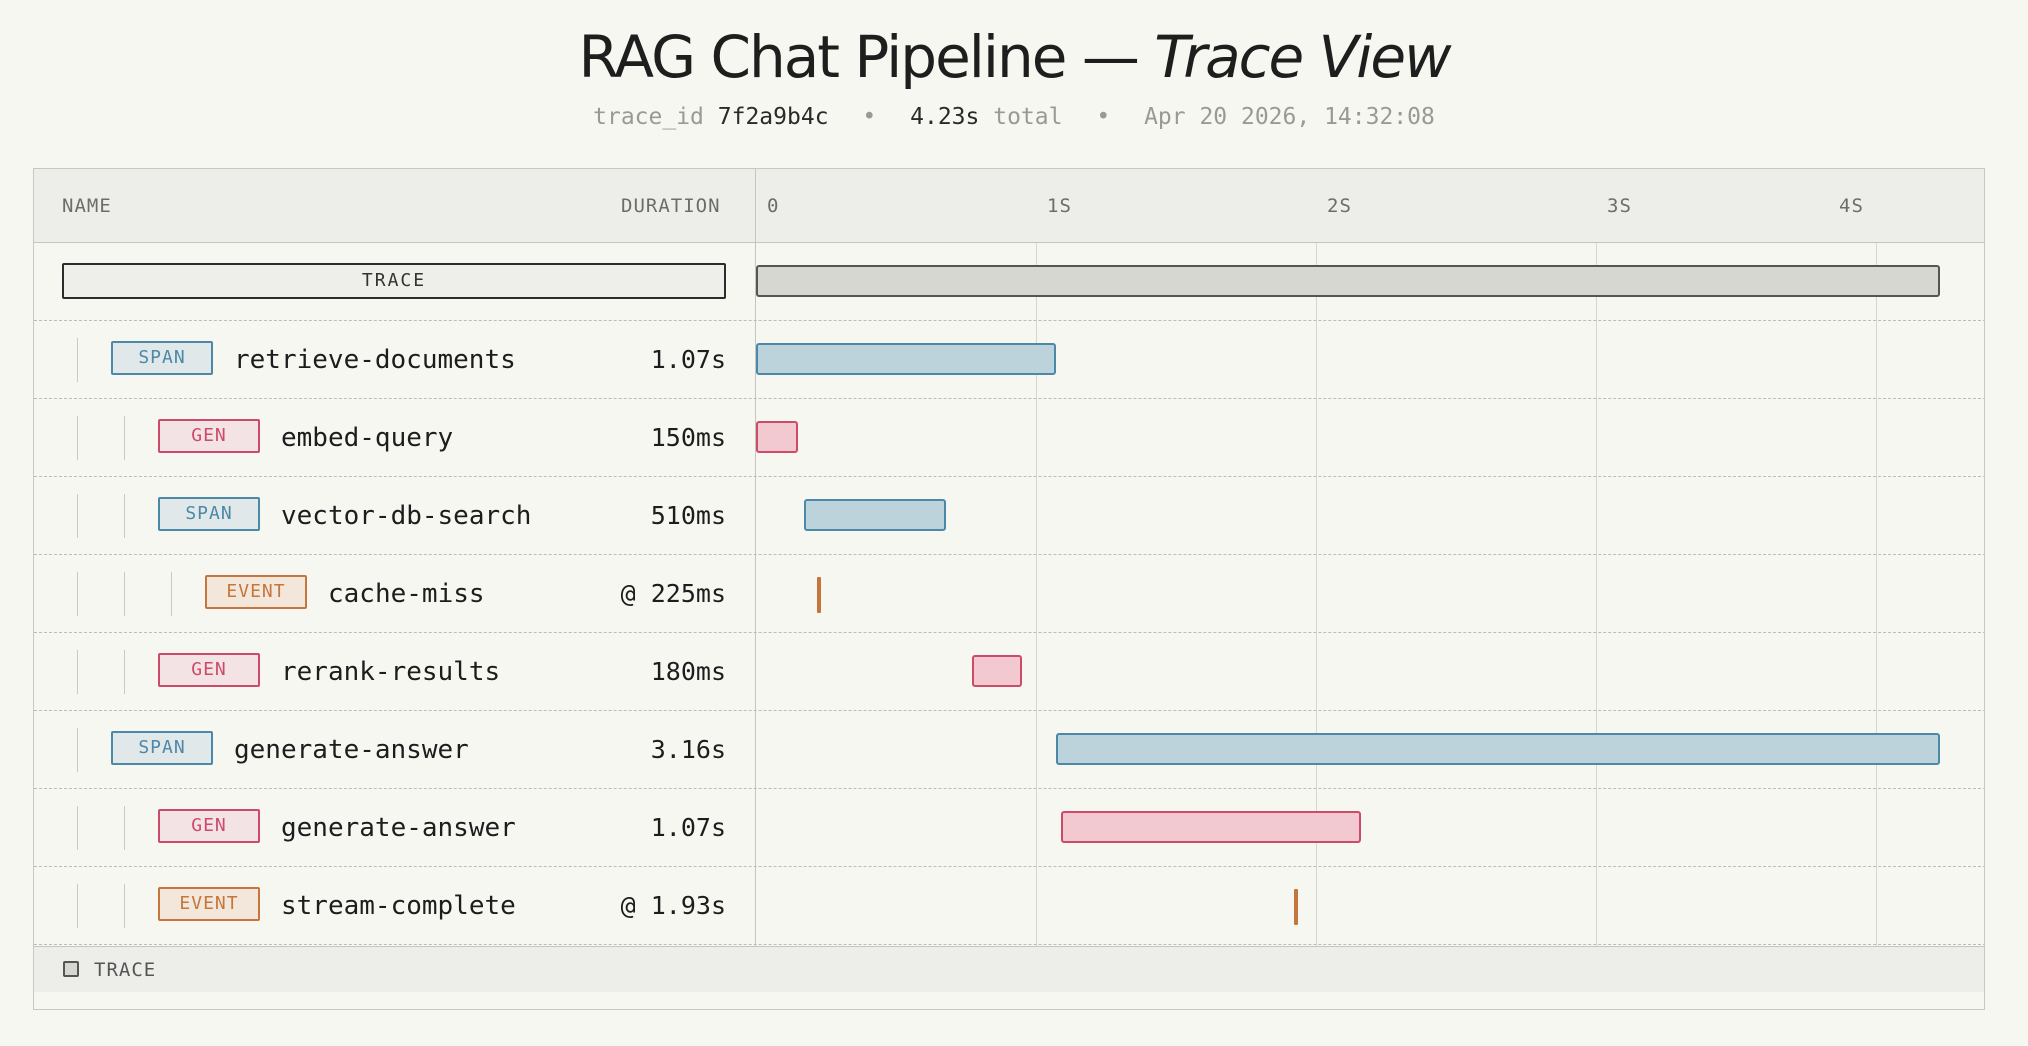 Image resolution: width=2028 pixels, height=1046 pixels. I want to click on row-duration: 510ms, so click(688, 515).